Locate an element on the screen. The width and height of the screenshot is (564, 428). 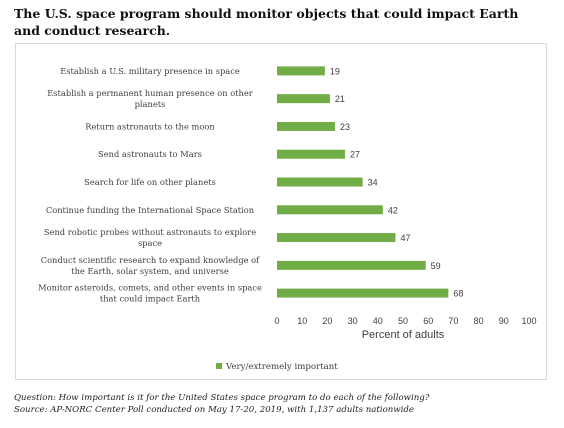
category-label: Search for life on other planets is located at coordinates (150, 182).